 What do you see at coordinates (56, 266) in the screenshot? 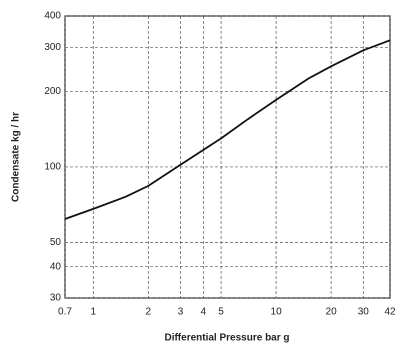
I see `y-tick-label: 40` at bounding box center [56, 266].